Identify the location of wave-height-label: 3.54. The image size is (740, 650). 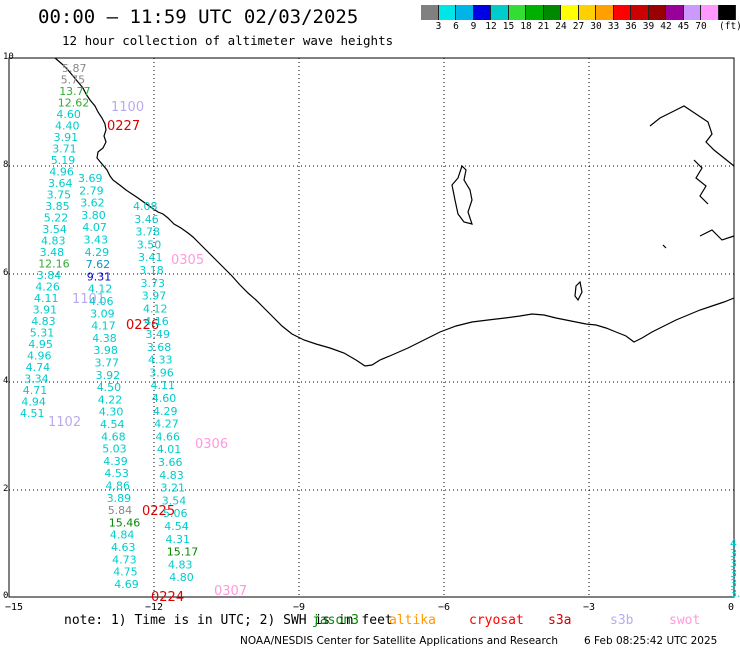
(174, 500).